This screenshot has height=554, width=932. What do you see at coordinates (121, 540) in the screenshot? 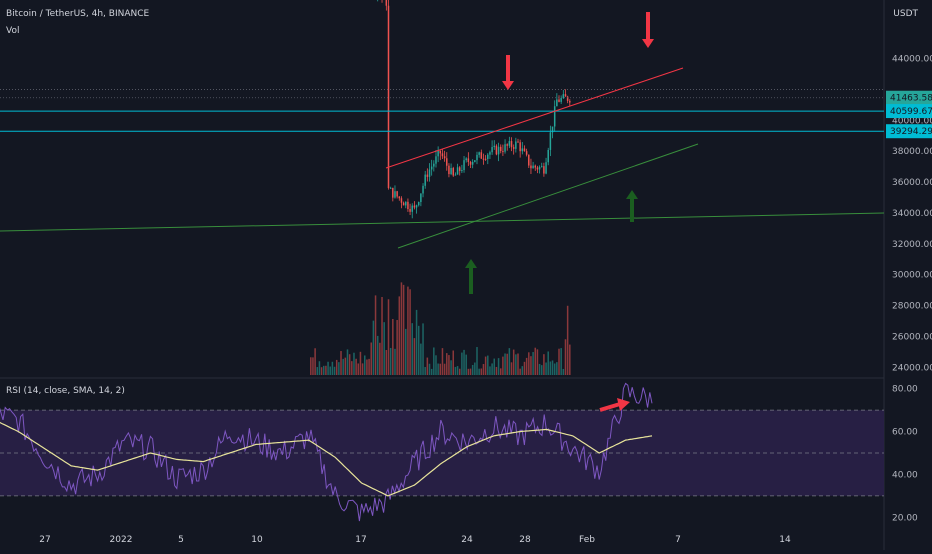
I see `x-tick-label: 2022` at bounding box center [121, 540].